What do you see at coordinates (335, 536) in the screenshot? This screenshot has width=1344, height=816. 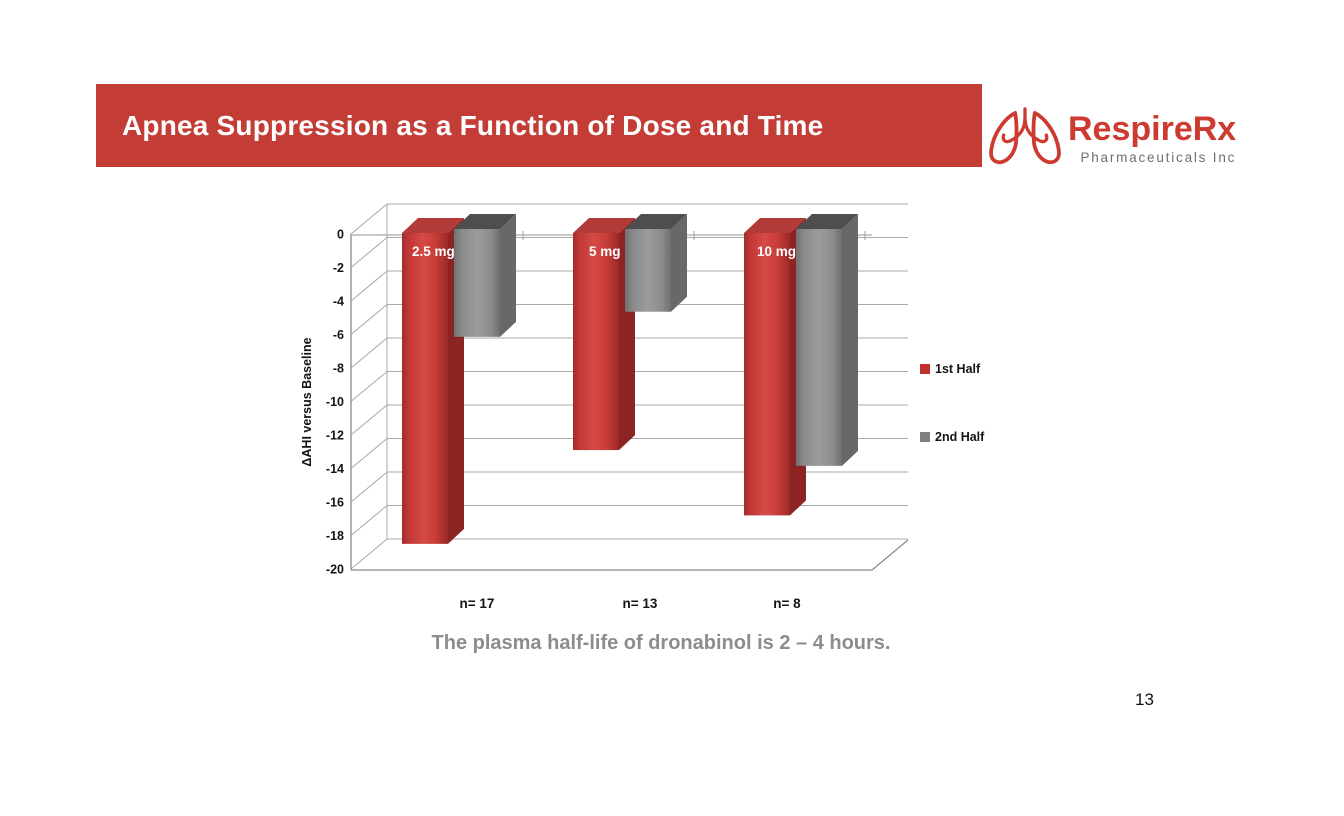 I see `svg-text: -18` at bounding box center [335, 536].